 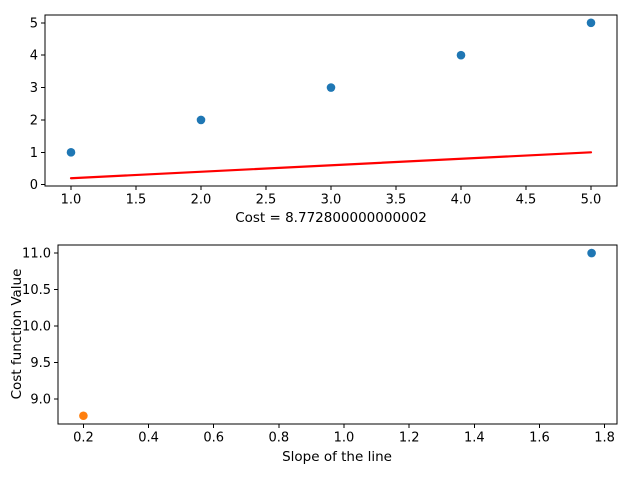 What do you see at coordinates (331, 200) in the screenshot?
I see `x-tick-label: 3.0` at bounding box center [331, 200].